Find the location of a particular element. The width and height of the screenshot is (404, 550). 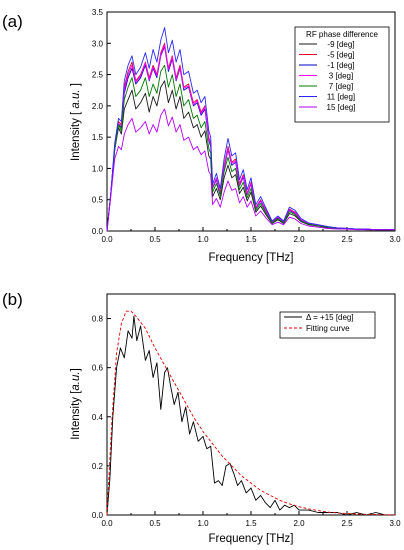

y-tick-label: 3.5 is located at coordinates (98, 12).